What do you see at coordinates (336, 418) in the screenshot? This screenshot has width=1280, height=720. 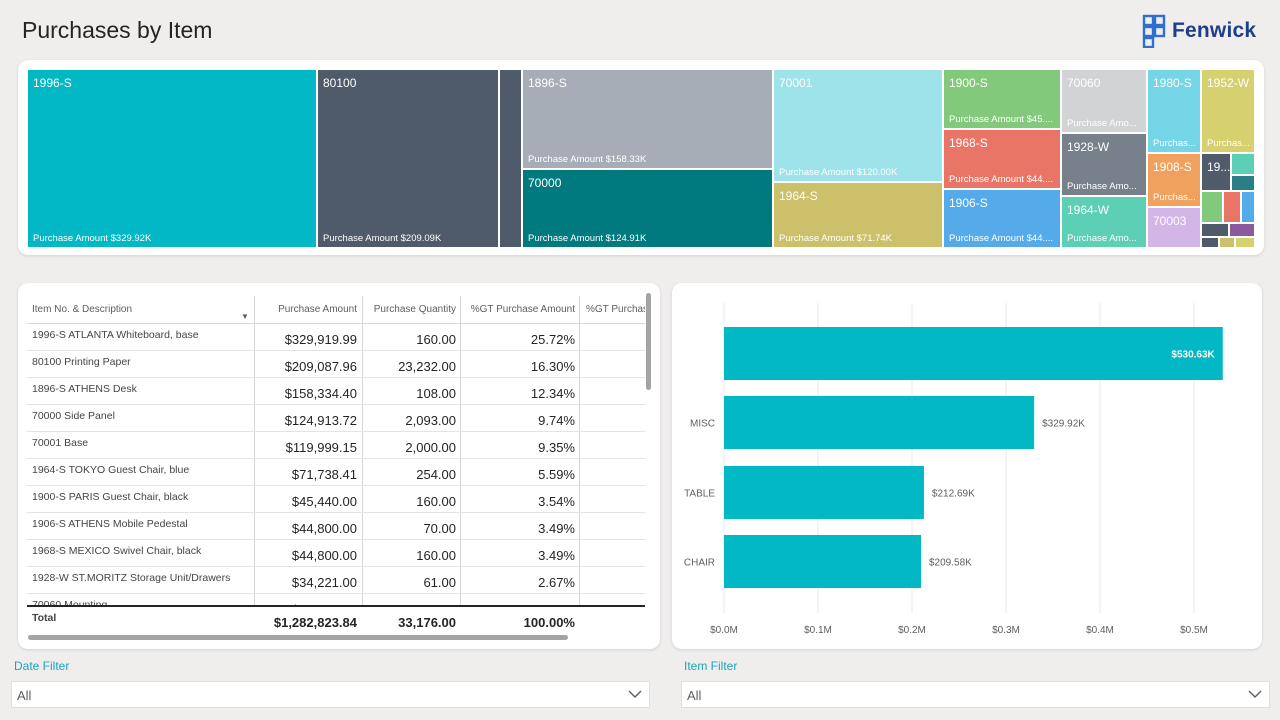 I see `table-row: 70000 Side Panel $124,913.72 2,093.00 9.74%` at bounding box center [336, 418].